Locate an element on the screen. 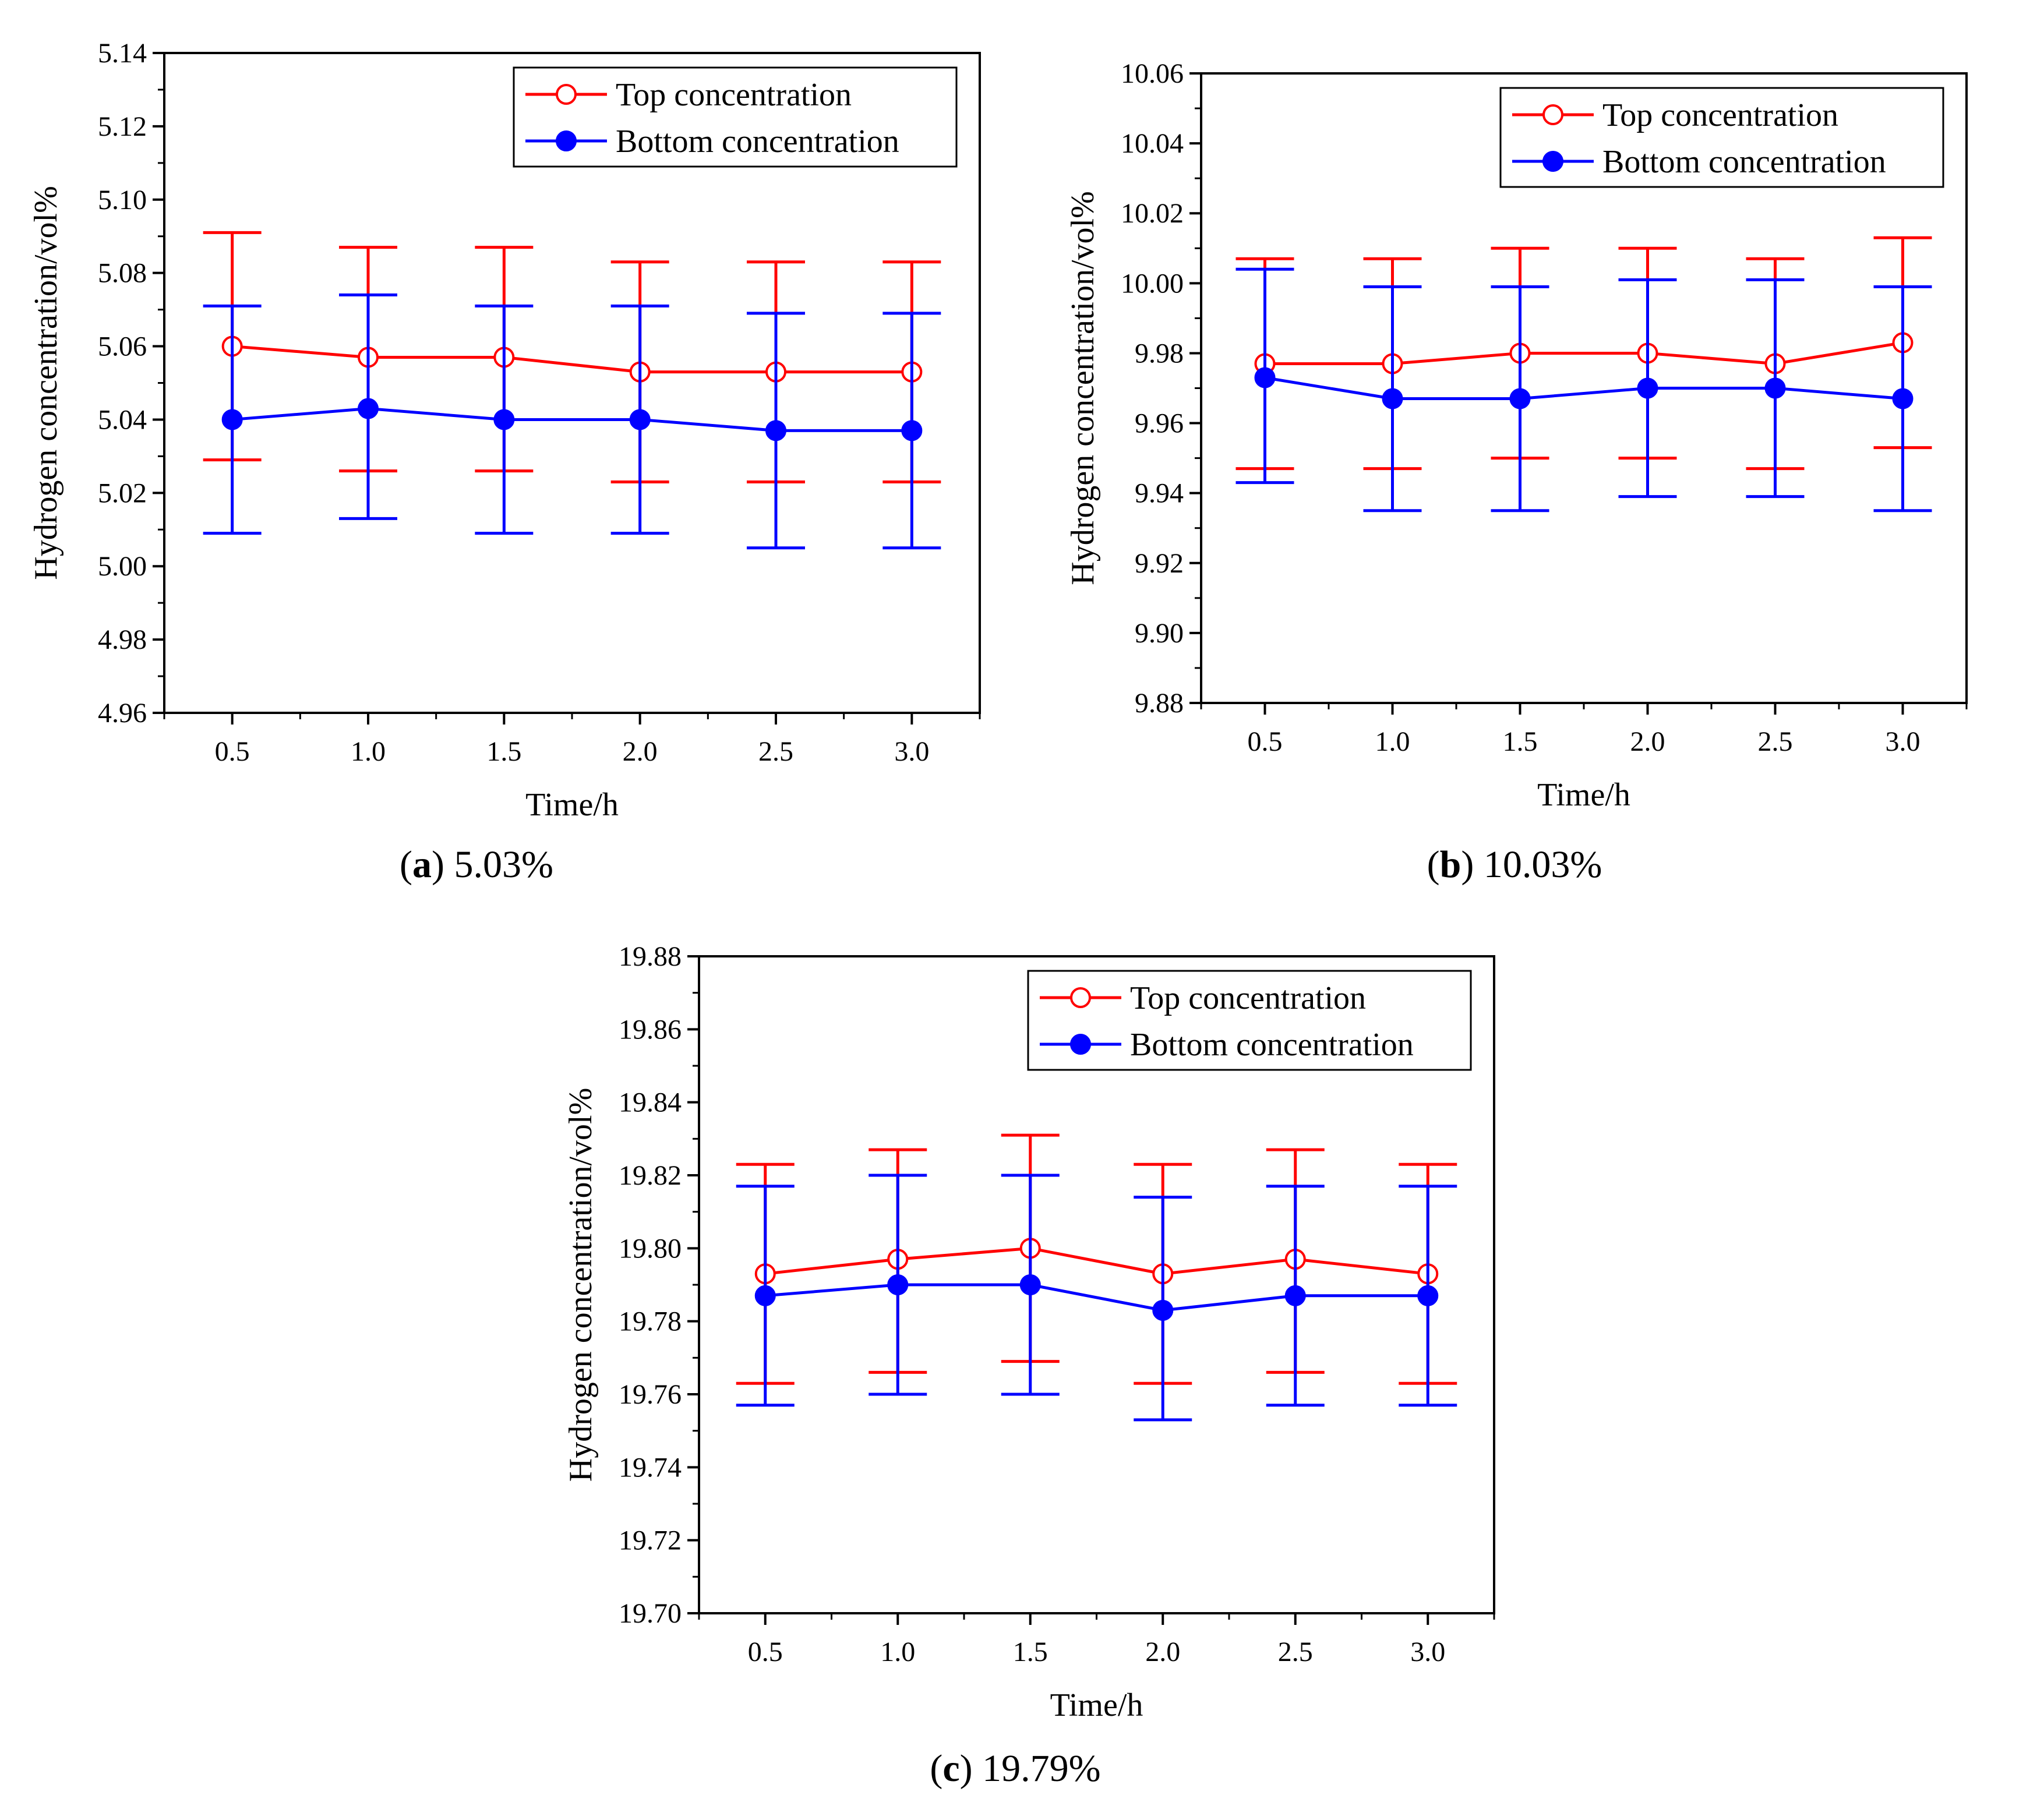  y-tick-label: 19.72 is located at coordinates (650, 1541).